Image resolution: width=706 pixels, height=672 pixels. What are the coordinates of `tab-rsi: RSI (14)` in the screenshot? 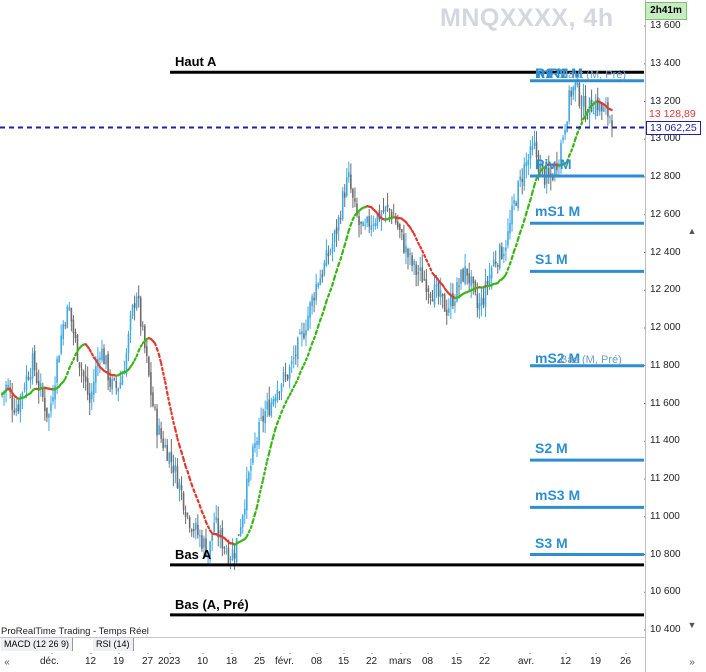 It's located at (113, 644).